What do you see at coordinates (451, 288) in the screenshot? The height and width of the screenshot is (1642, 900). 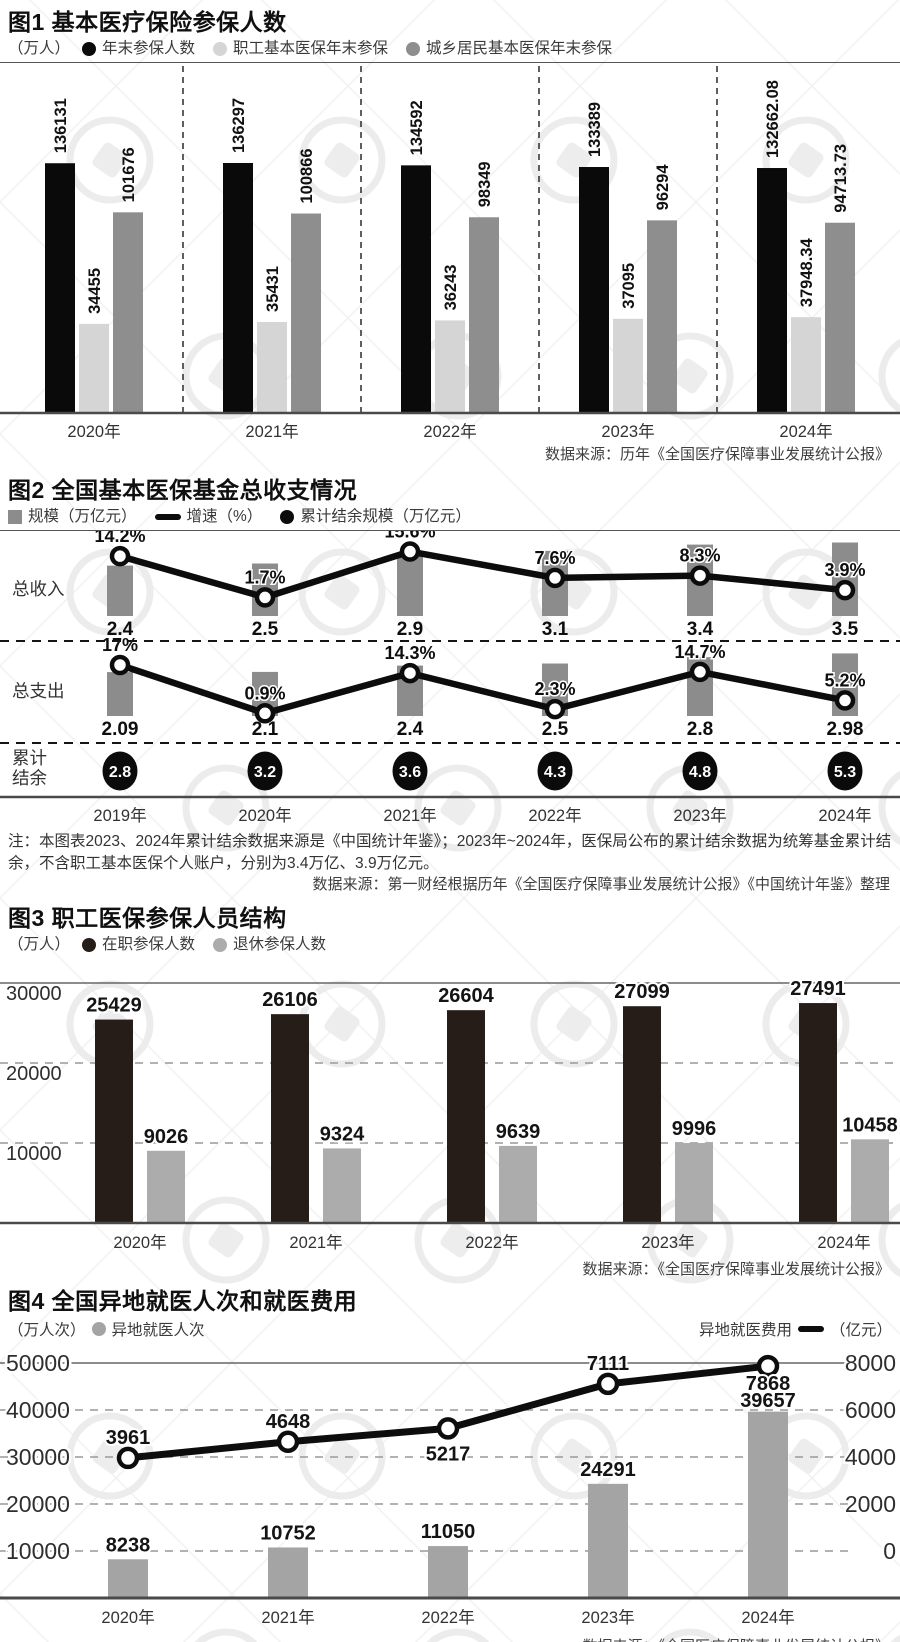 I see `bar-value-label: 36243` at bounding box center [451, 288].